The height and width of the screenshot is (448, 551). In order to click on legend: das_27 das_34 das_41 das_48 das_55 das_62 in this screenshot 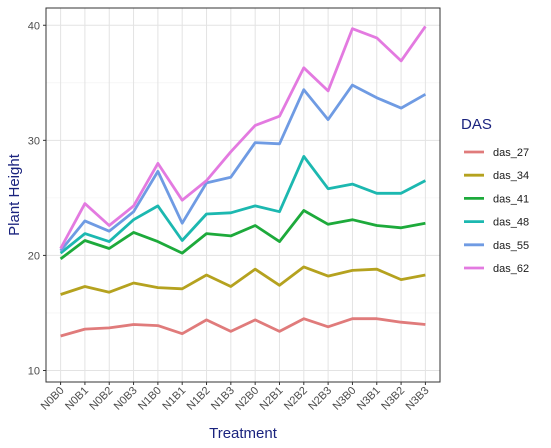, I will do `click(496, 211)`.